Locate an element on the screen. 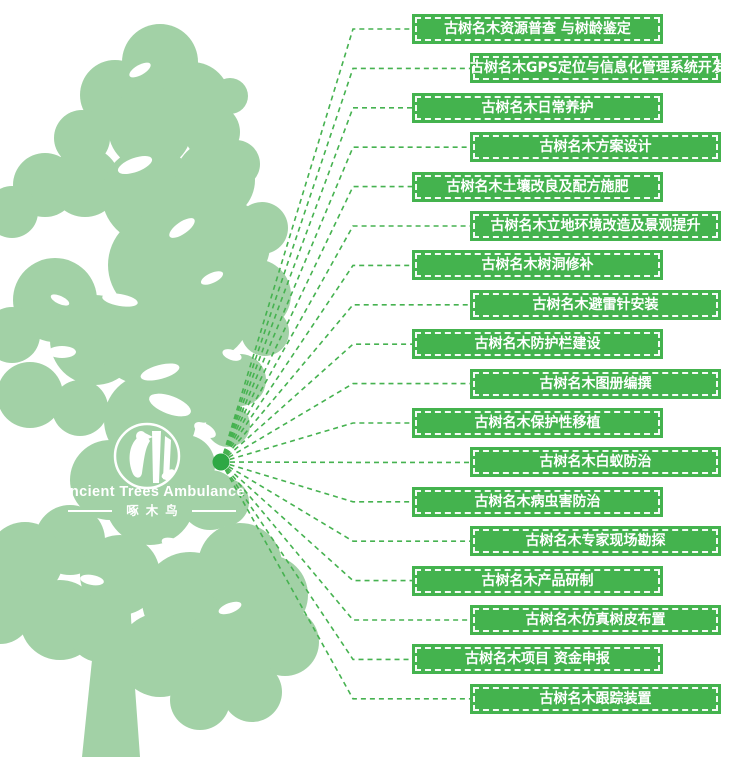  service-label: 古树名木土壤改良及配方施肥 is located at coordinates (537, 186).